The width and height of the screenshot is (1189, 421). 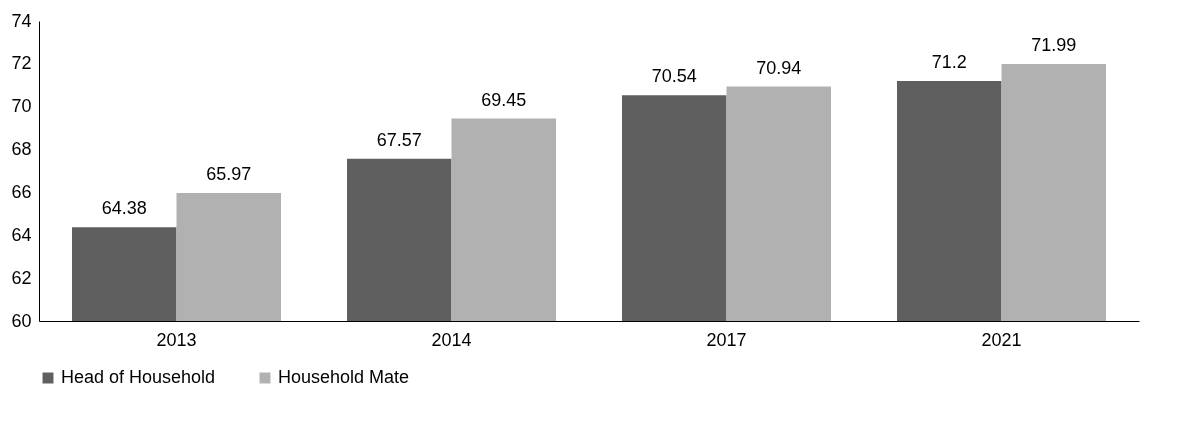 I want to click on y-tick-label: 64, so click(x=21, y=234).